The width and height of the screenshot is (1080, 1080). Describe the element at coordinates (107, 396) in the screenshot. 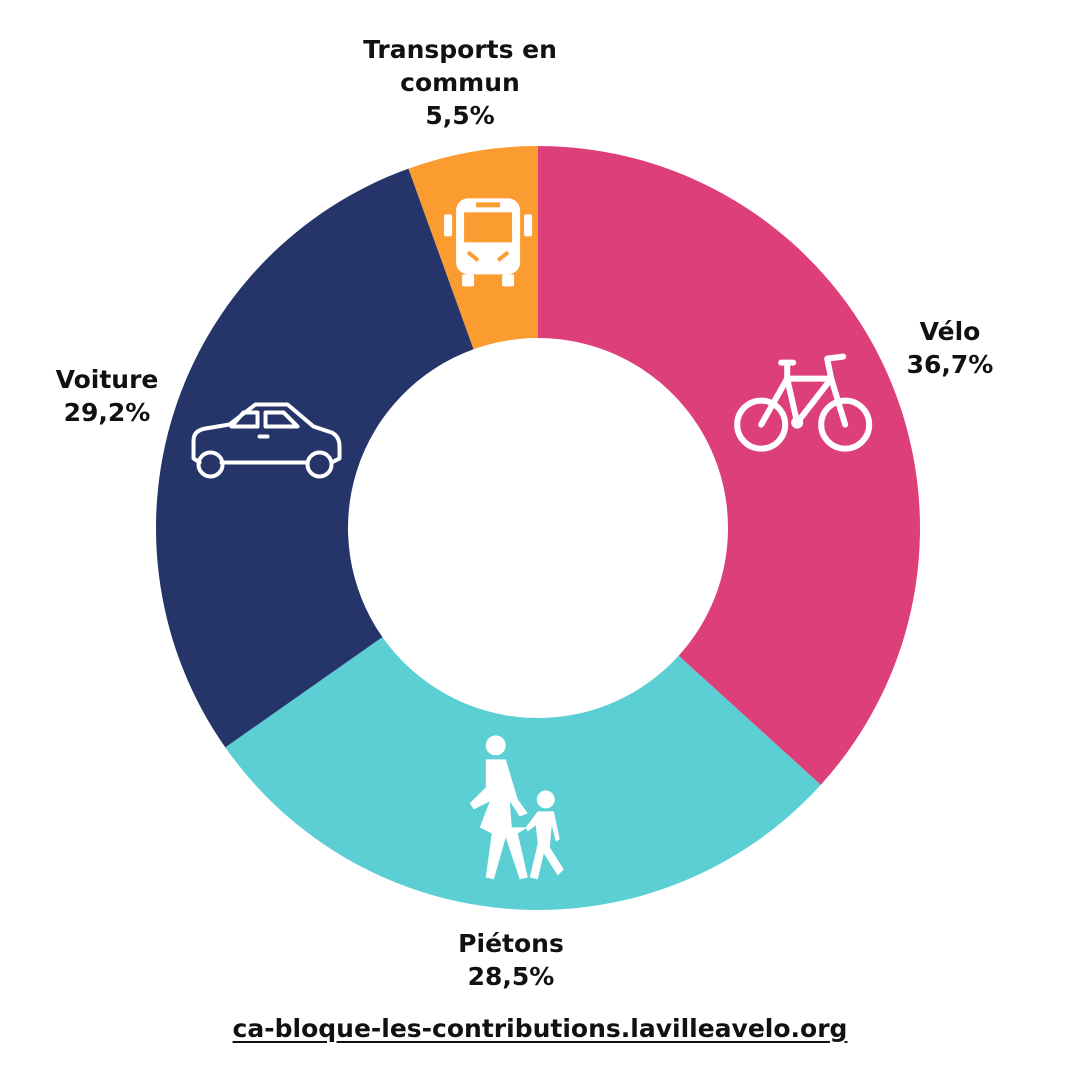

I see `label-voiture: Voiture 29,2%` at that location.